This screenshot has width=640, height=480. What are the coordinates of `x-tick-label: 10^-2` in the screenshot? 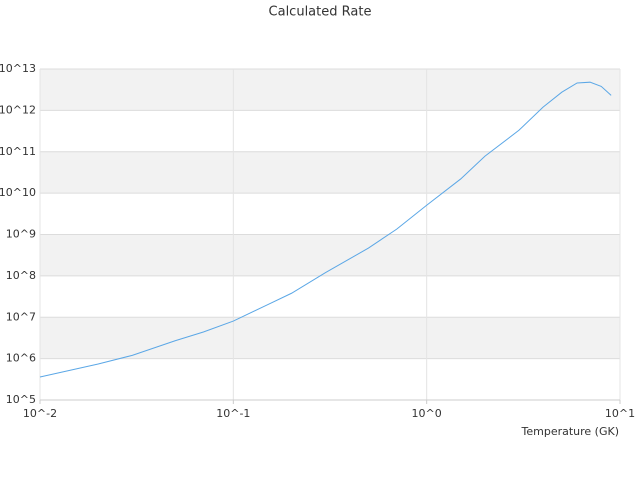 It's located at (40, 413).